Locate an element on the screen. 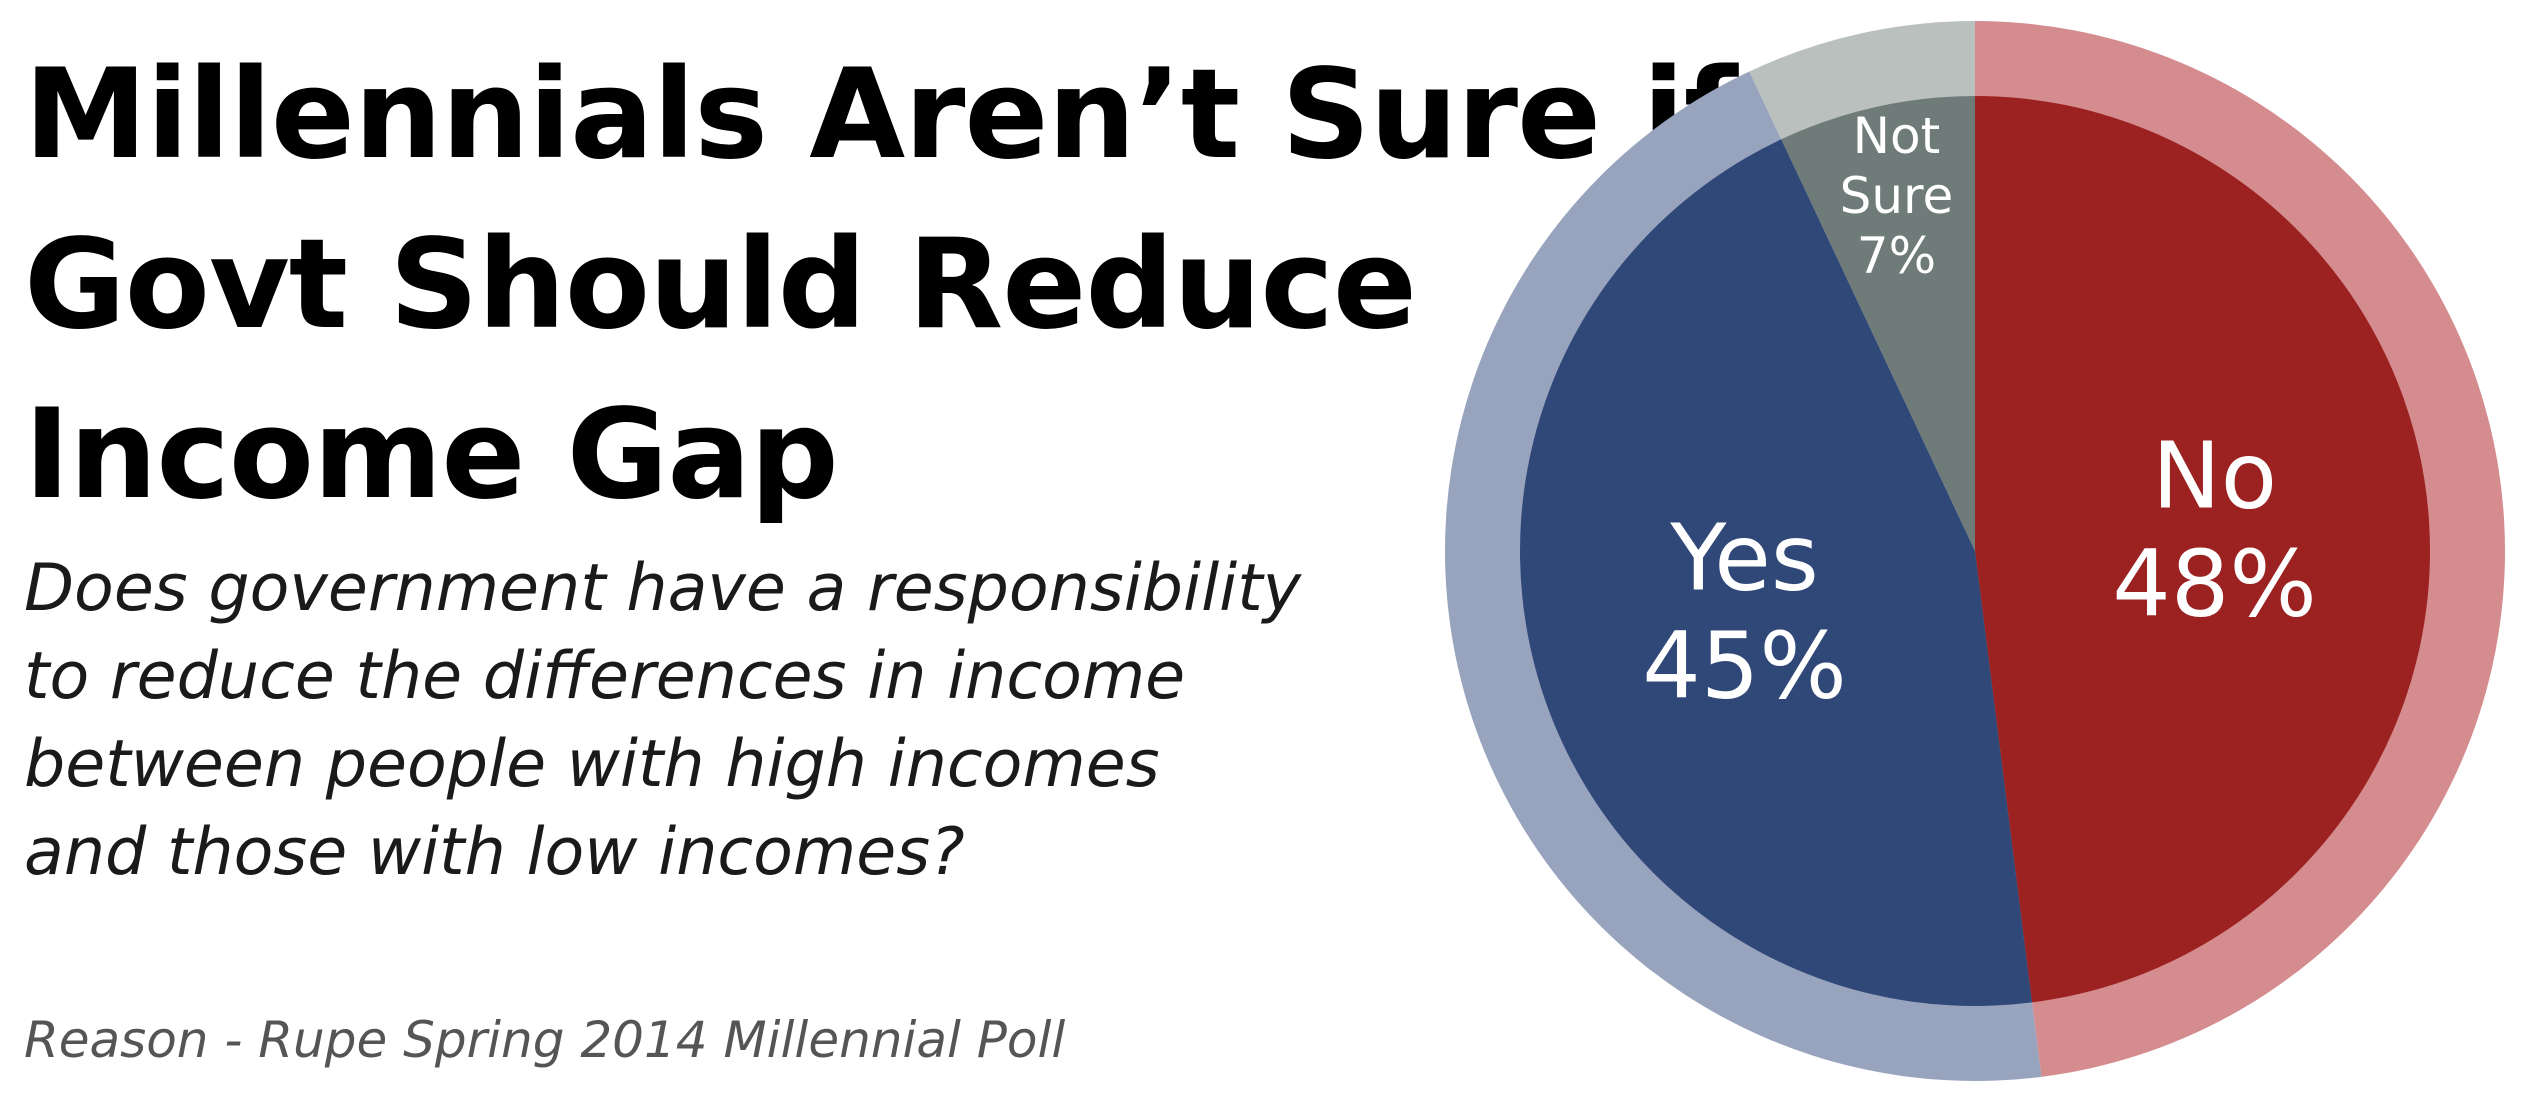 This screenshot has width=2545, height=1103. slice-name: Sure is located at coordinates (1897, 196).